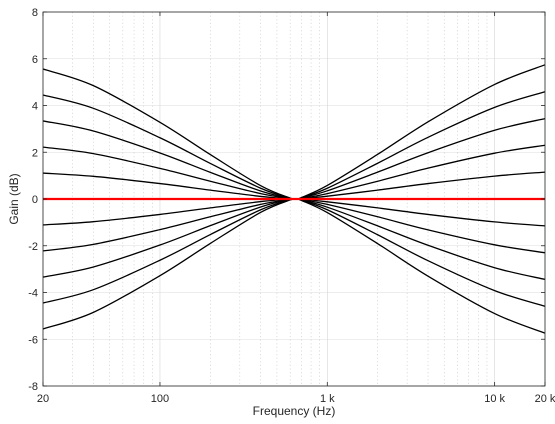  I want to click on x-tick-label: 1 k, so click(327, 399).